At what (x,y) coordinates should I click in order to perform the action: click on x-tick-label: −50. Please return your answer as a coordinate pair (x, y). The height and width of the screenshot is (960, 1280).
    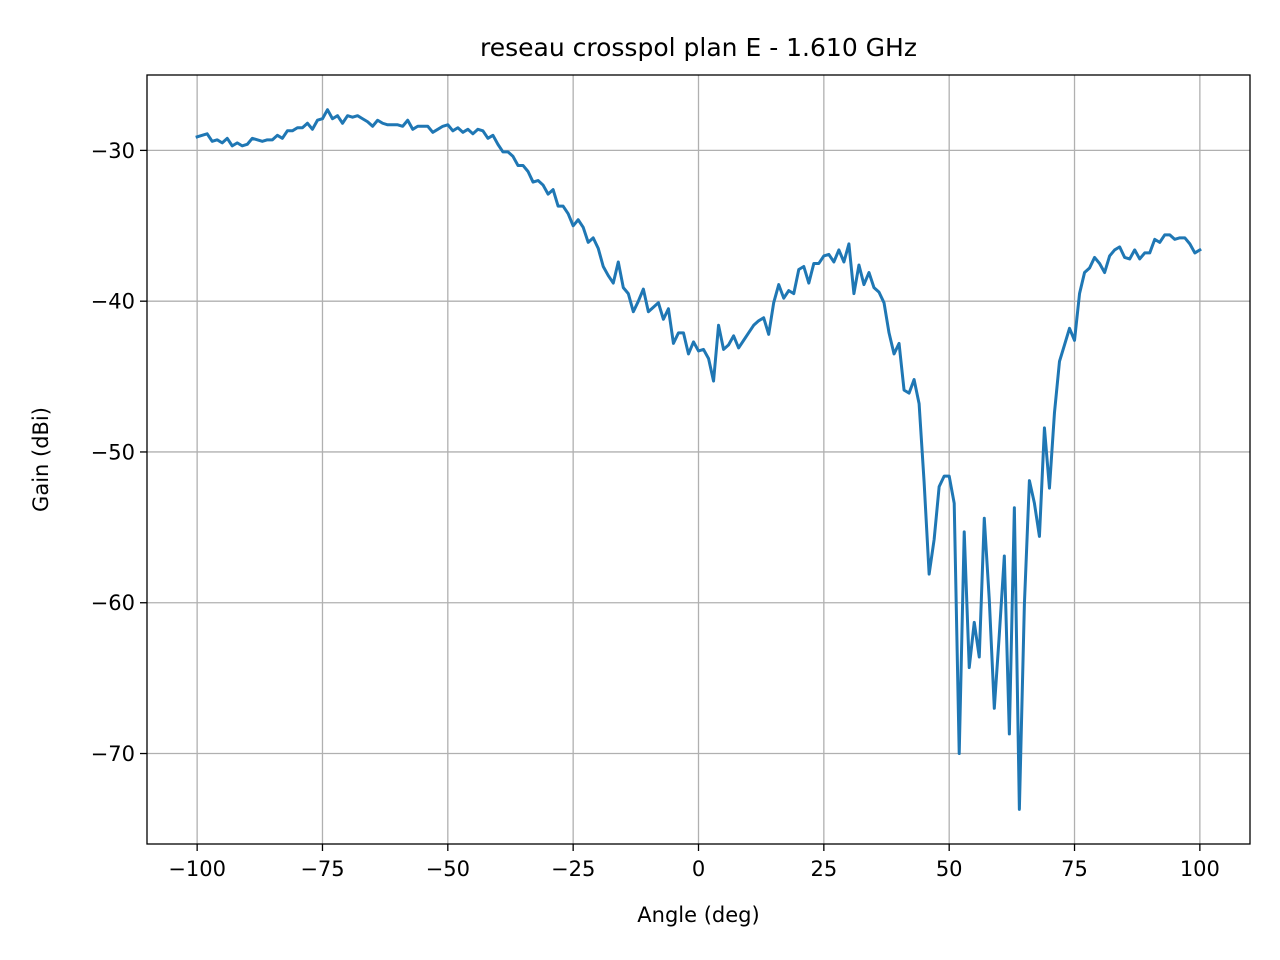
    Looking at the image, I should click on (448, 869).